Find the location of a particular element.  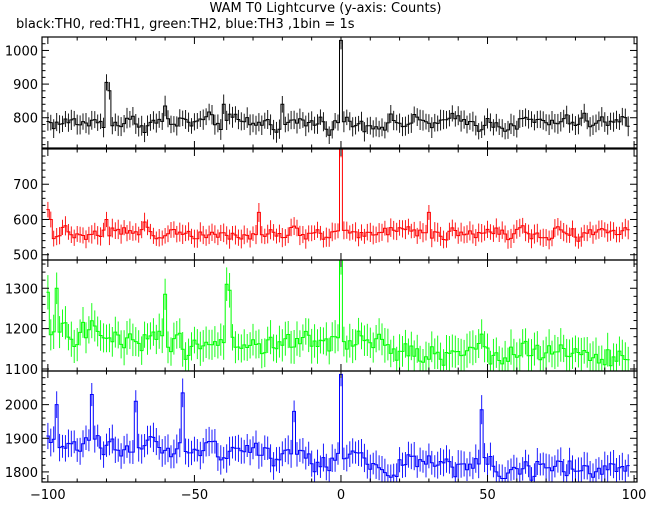

y-tick-label: 500 is located at coordinates (25, 256).